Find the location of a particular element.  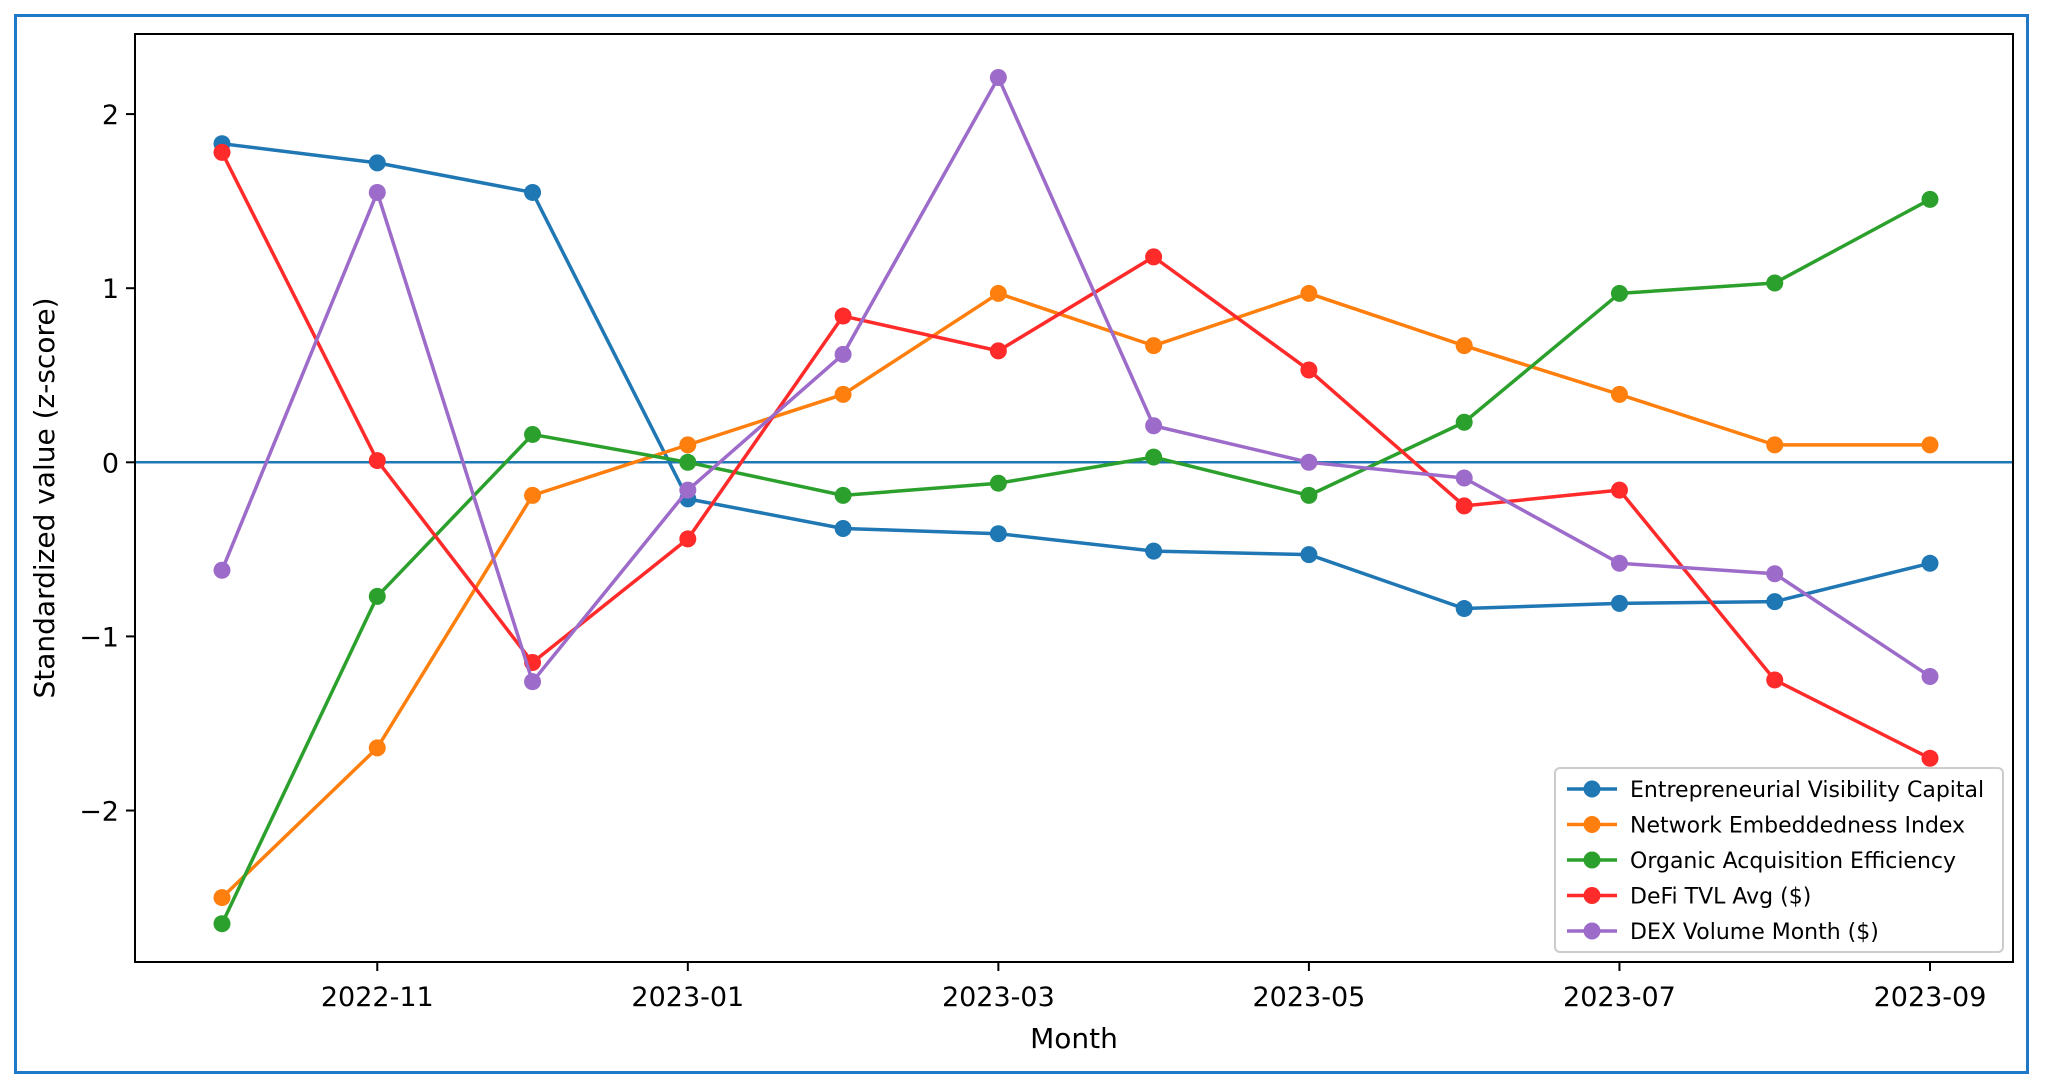

legend-box is located at coordinates (1779, 860).